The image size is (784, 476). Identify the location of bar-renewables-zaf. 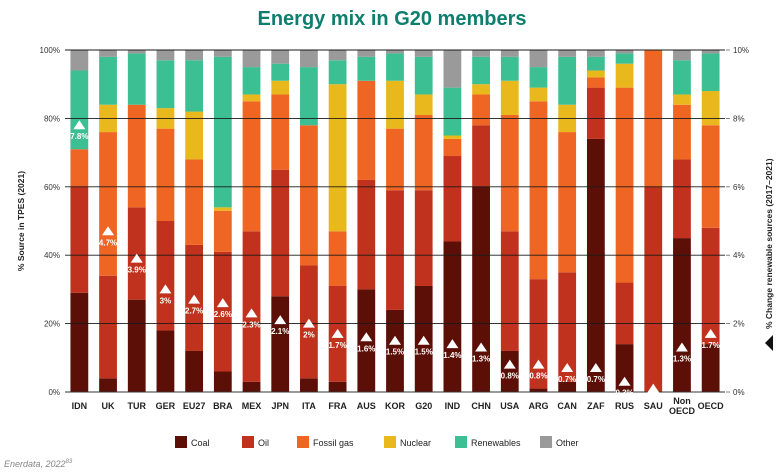
(595, 63).